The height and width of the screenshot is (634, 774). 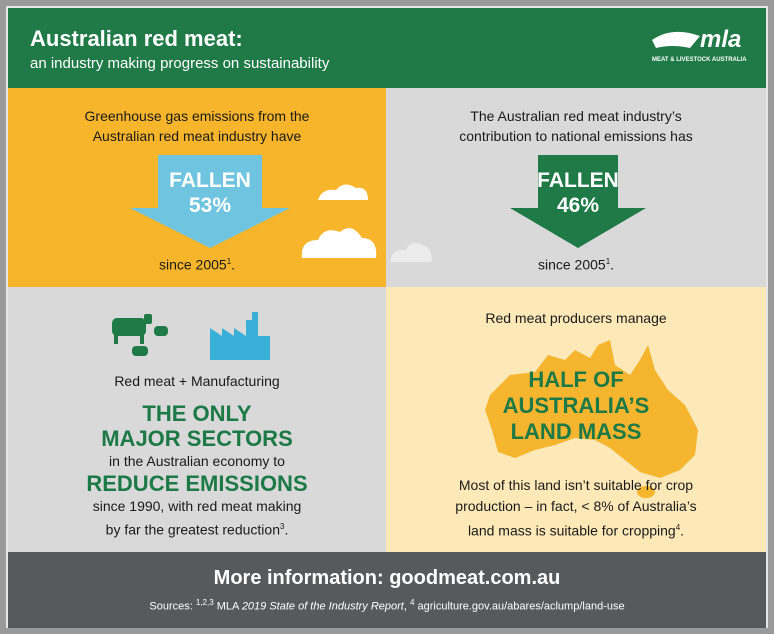 I want to click on text: Sources:, so click(x=171, y=606).